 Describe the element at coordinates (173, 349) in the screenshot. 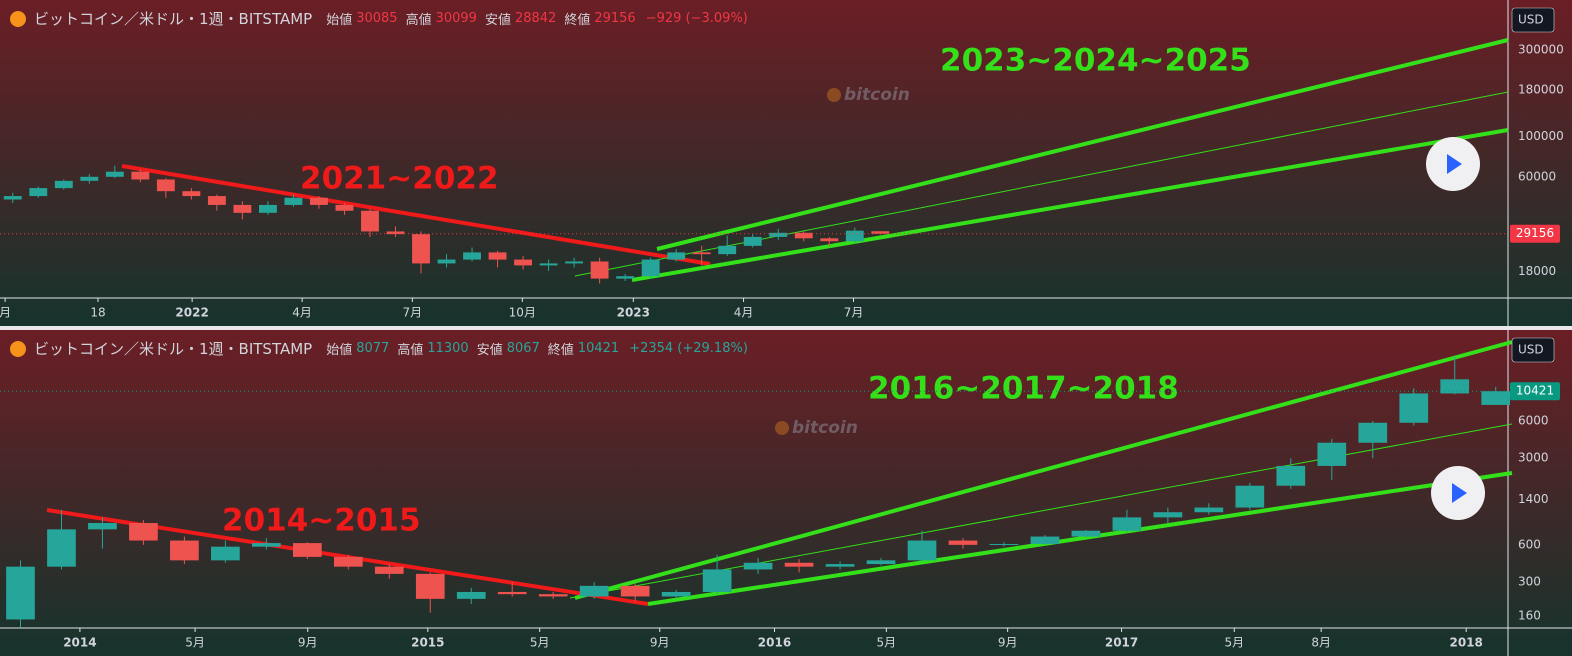

I see `symbol-name: ビットコイン／米ドル・1週・BITSTAMP` at that location.